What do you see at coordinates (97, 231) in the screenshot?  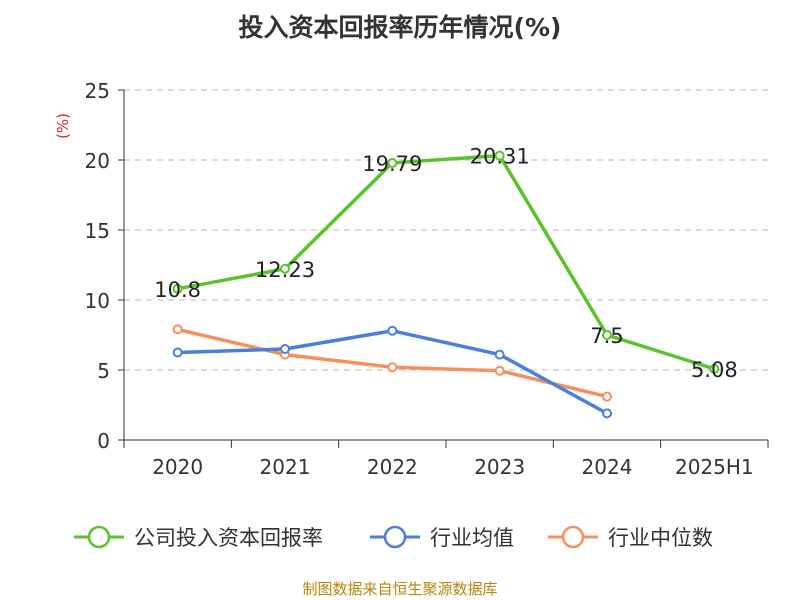 I see `y-tick-label: 15` at bounding box center [97, 231].